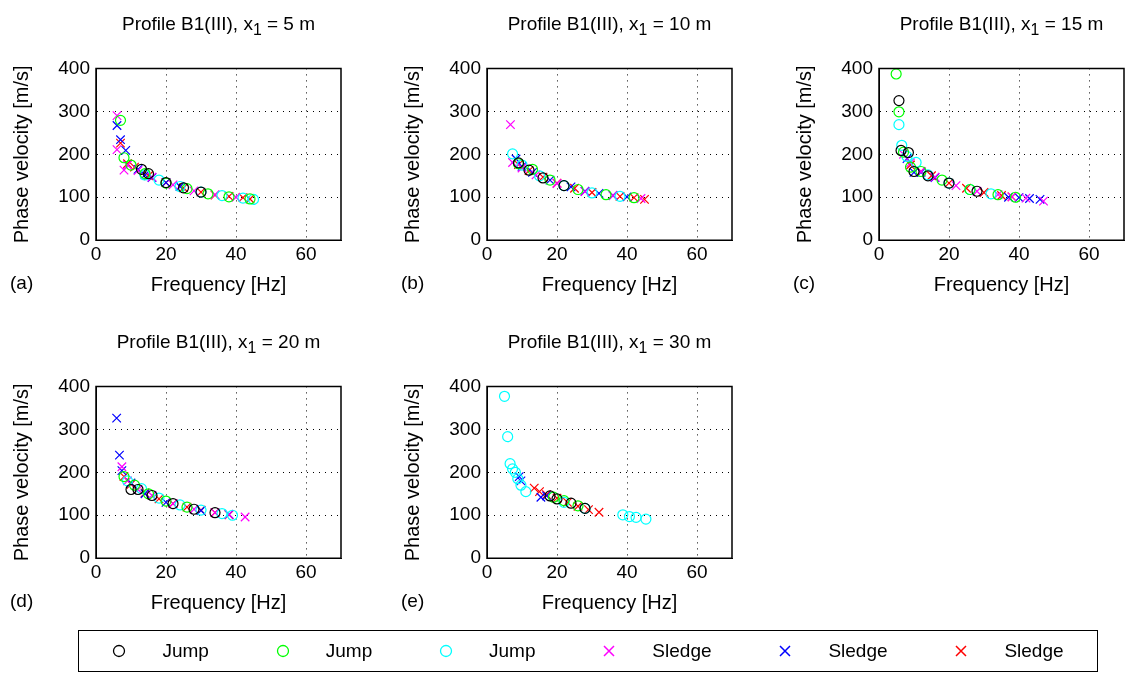  What do you see at coordinates (22, 601) in the screenshot?
I see `text: (d)` at bounding box center [22, 601].